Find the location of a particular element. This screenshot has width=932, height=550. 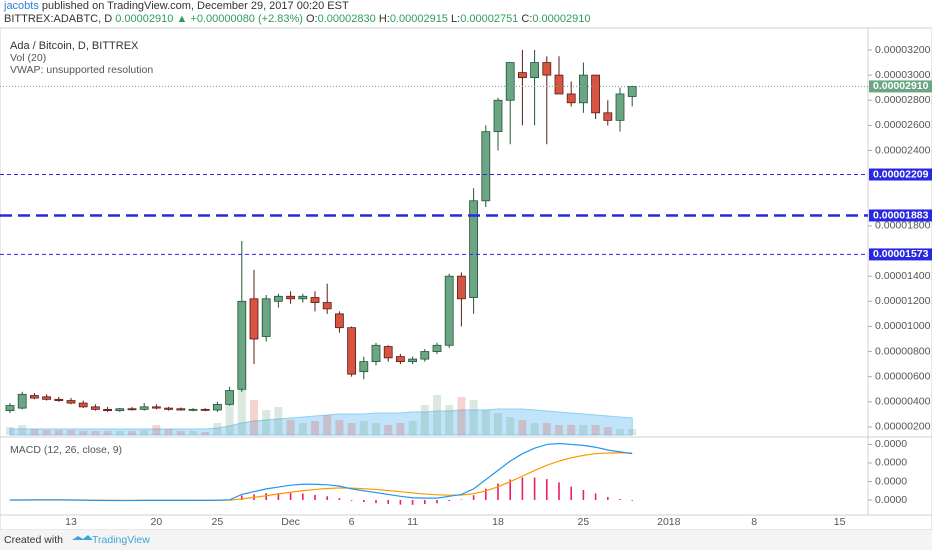

x-tick-label: 2018 is located at coordinates (669, 522).